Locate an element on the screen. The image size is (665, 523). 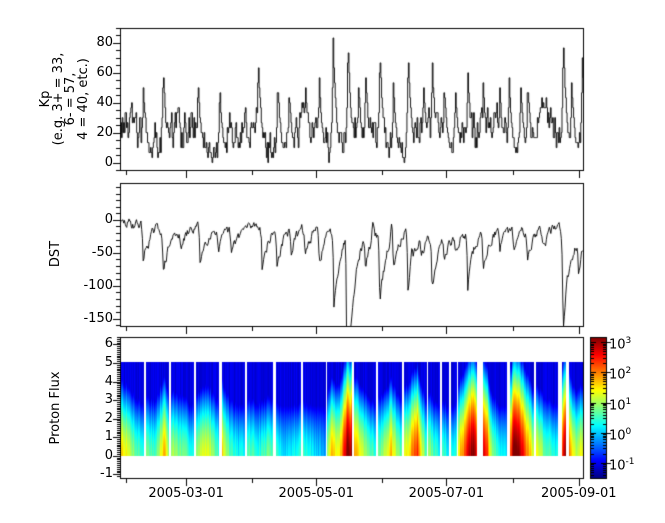
colorbar-tick-label: 10⁻¹ is located at coordinates (622, 465).